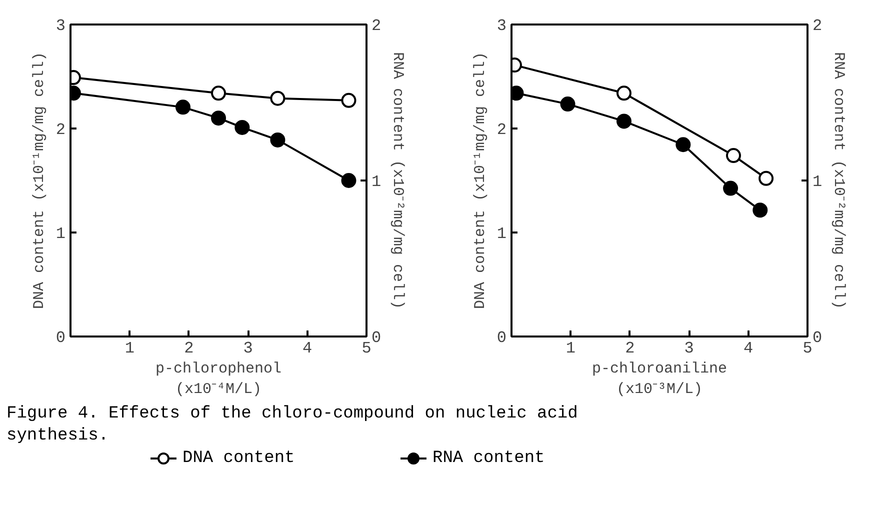 The image size is (882, 510). What do you see at coordinates (238, 458) in the screenshot?
I see `legend-label: DNA content` at bounding box center [238, 458].